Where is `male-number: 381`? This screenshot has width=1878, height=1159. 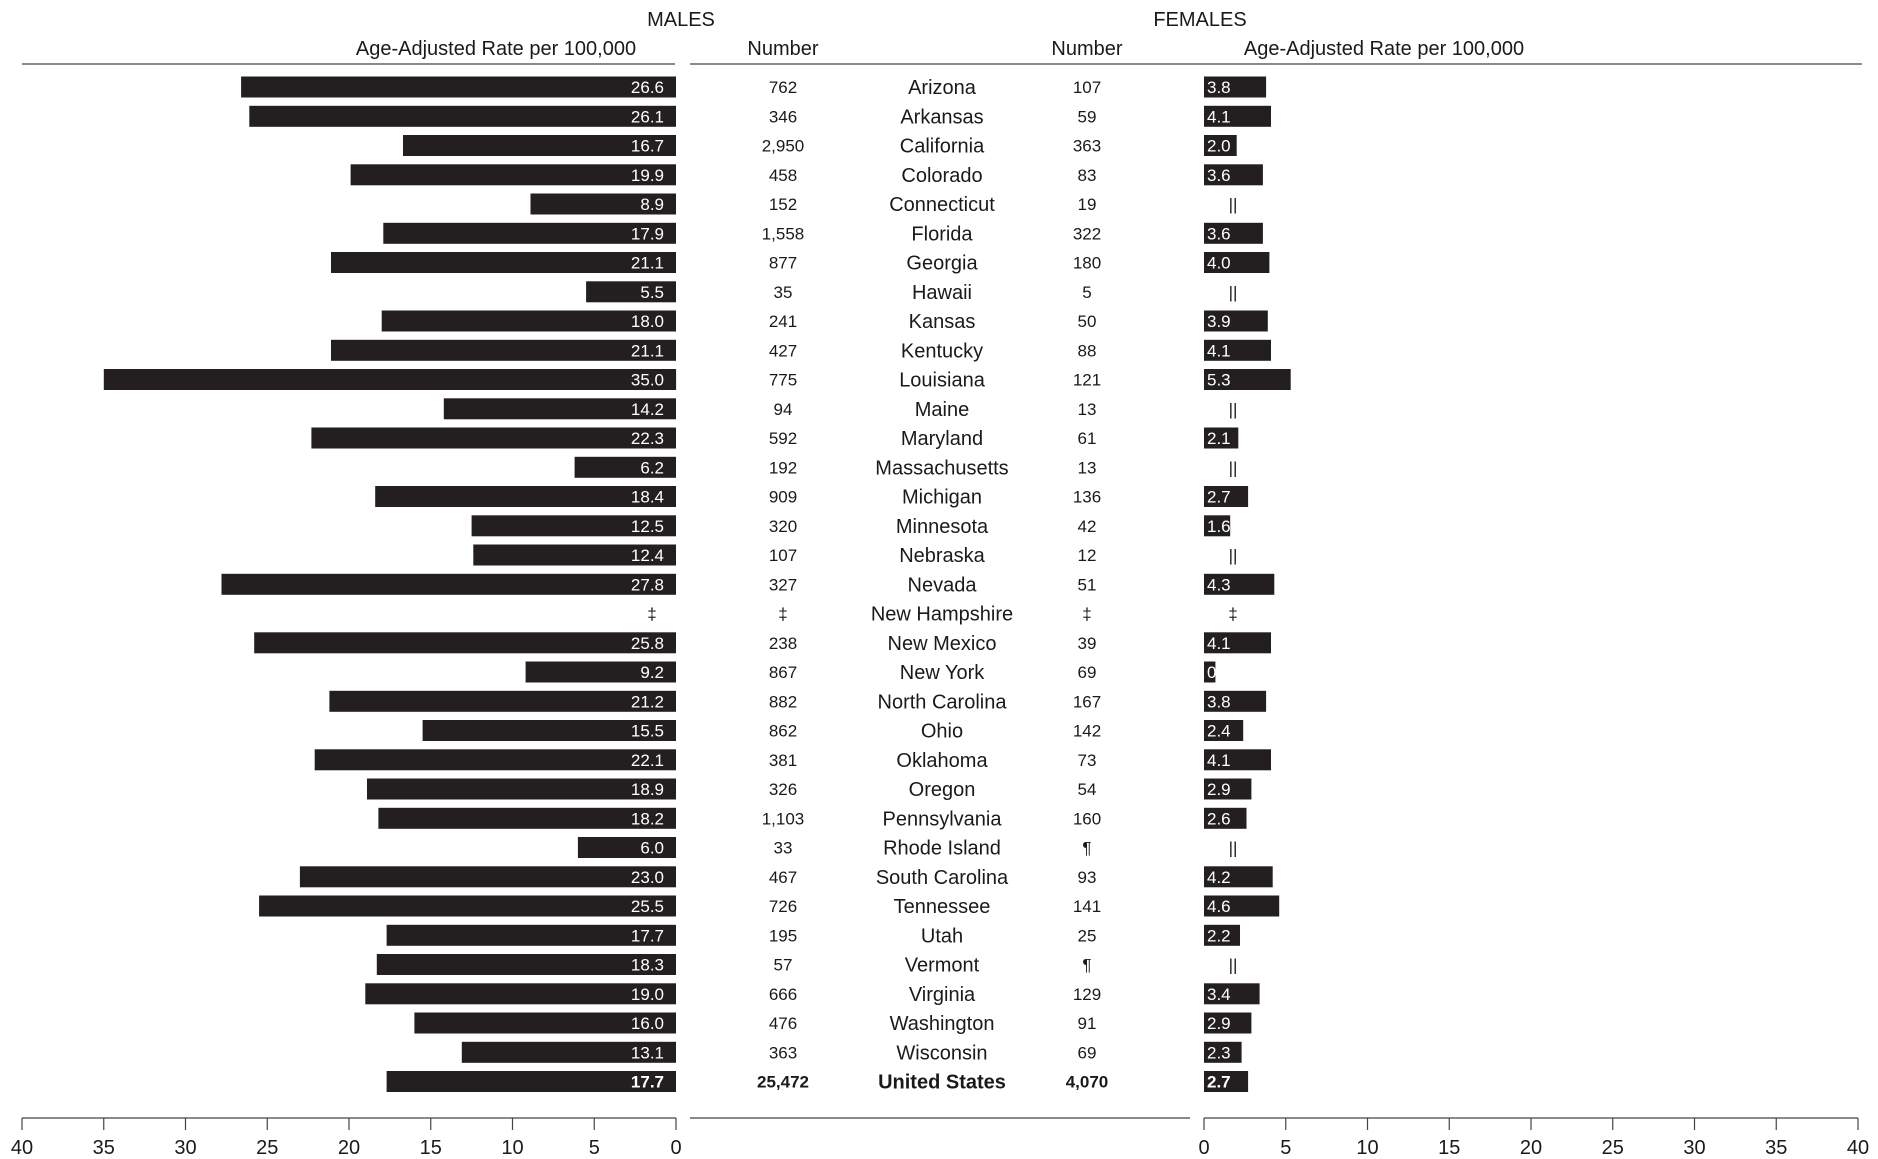
male-number: 381 is located at coordinates (783, 760).